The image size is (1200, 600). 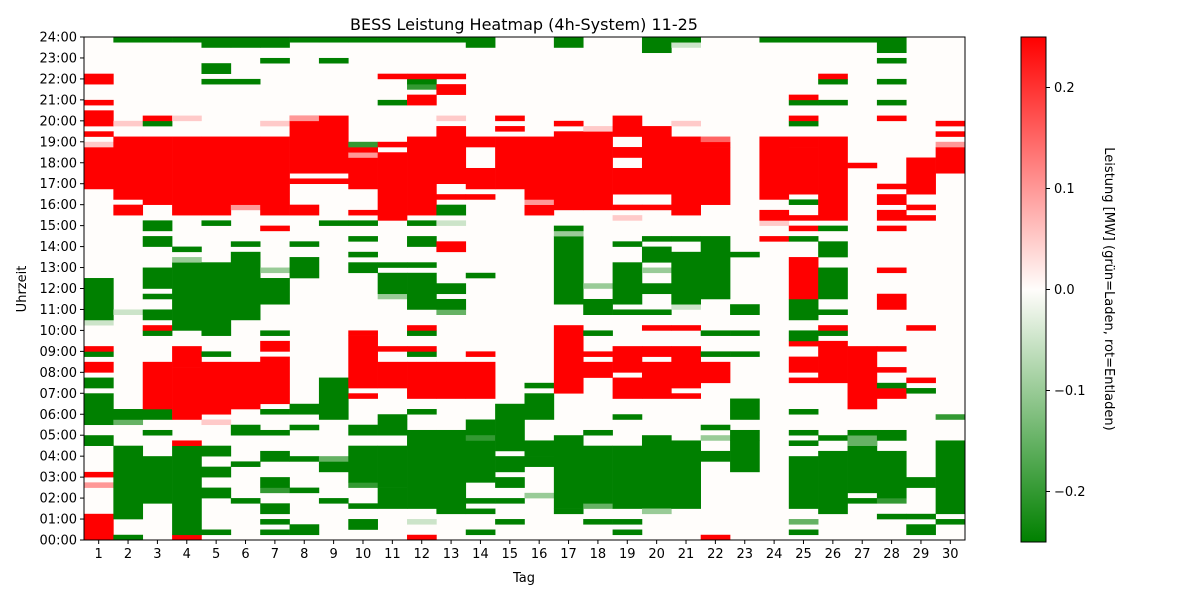 What do you see at coordinates (333, 554) in the screenshot?
I see `x-tick-label: 9` at bounding box center [333, 554].